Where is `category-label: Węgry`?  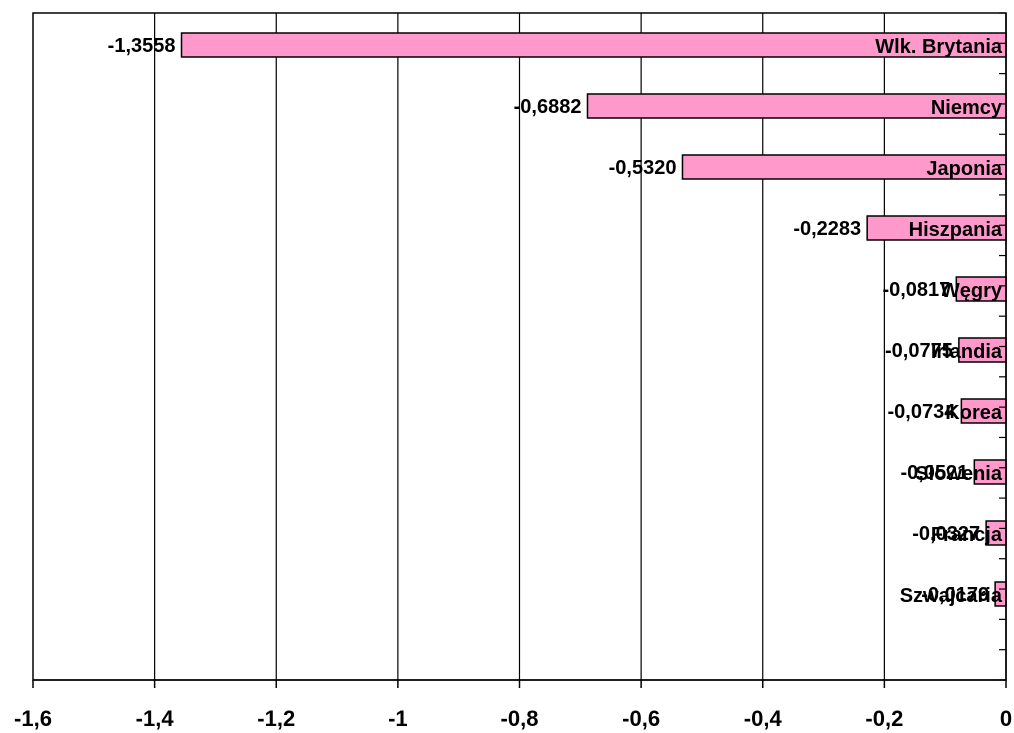 category-label: Węgry is located at coordinates (972, 291).